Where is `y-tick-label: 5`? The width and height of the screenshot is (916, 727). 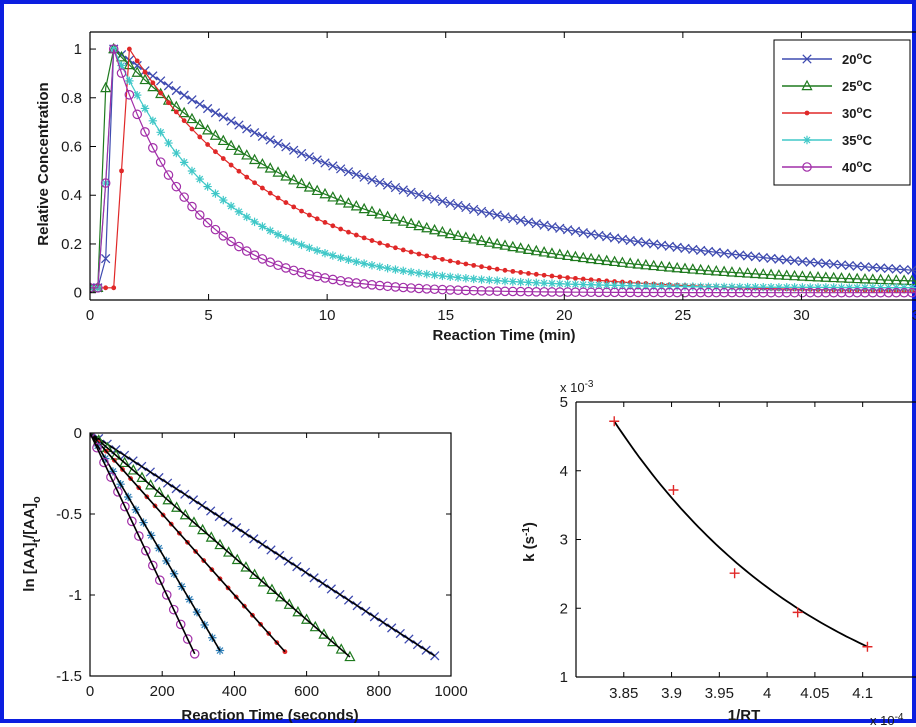
y-tick-label: 5 is located at coordinates (564, 402).